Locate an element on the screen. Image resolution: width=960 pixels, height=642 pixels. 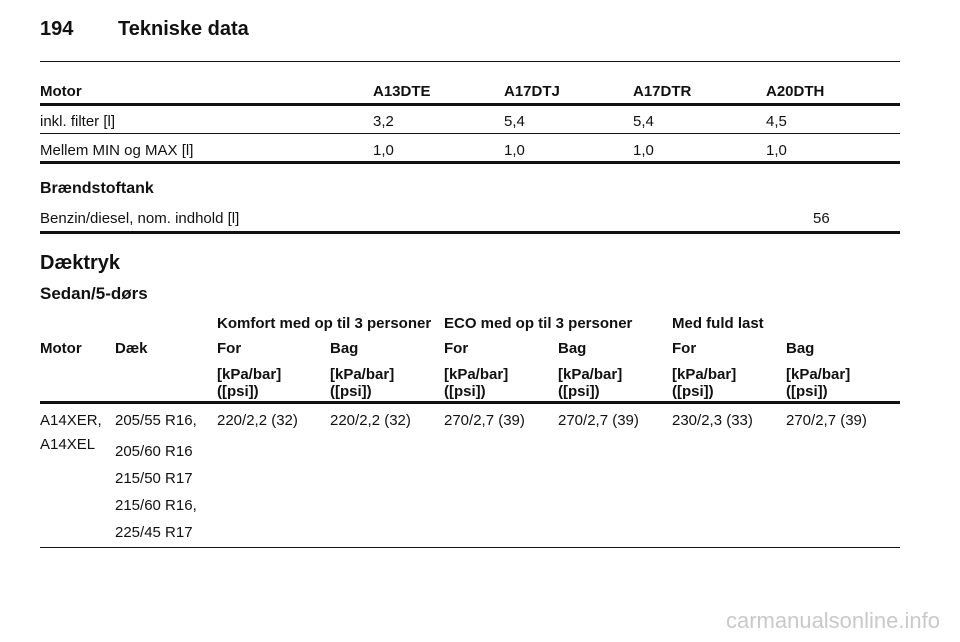
column-header-a17dtj: A17DTJ is located at coordinates (532, 91).